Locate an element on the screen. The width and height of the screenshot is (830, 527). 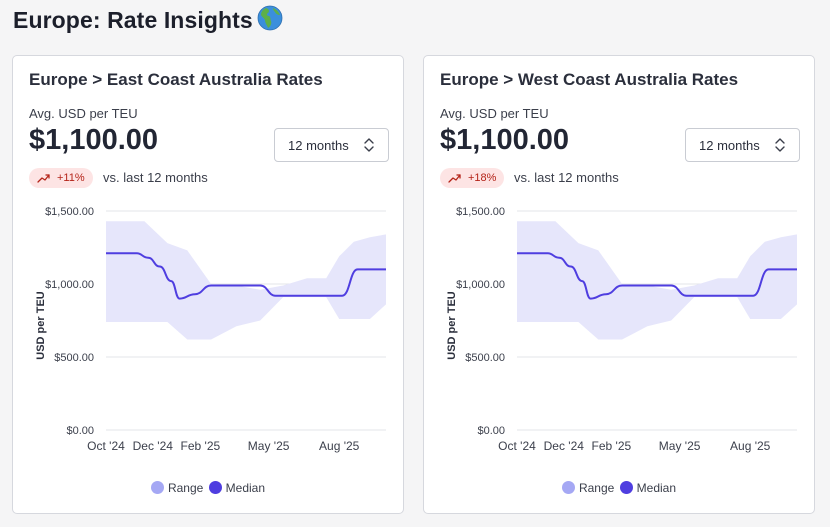
delta-badge-value: +18% is located at coordinates (482, 178).